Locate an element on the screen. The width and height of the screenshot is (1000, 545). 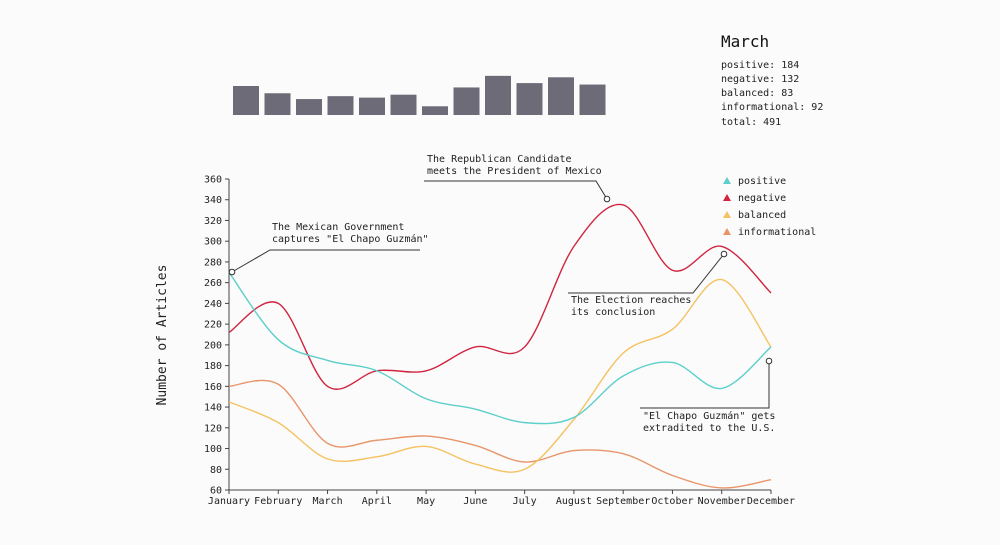
legend-marker-positive is located at coordinates (727, 180).